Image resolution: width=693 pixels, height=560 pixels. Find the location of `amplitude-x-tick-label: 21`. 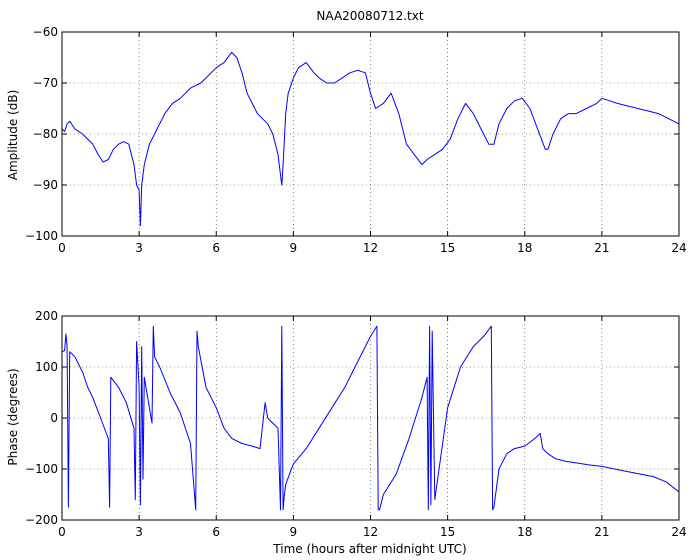

amplitude-x-tick-label: 21 is located at coordinates (601, 248).